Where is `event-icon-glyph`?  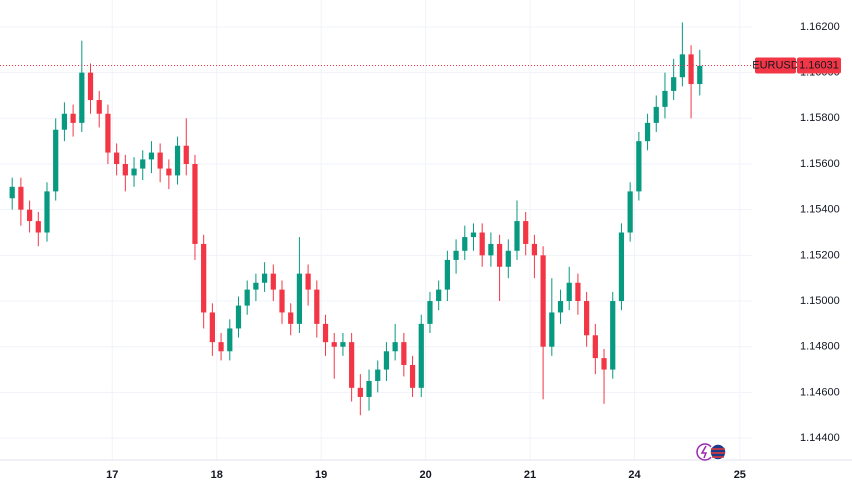
event-icon-glyph is located at coordinates (704, 452).